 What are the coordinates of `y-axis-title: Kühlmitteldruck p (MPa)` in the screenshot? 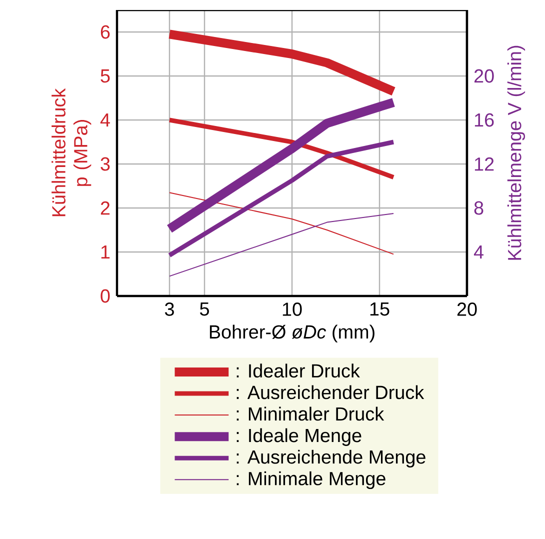 It's located at (72, 152).